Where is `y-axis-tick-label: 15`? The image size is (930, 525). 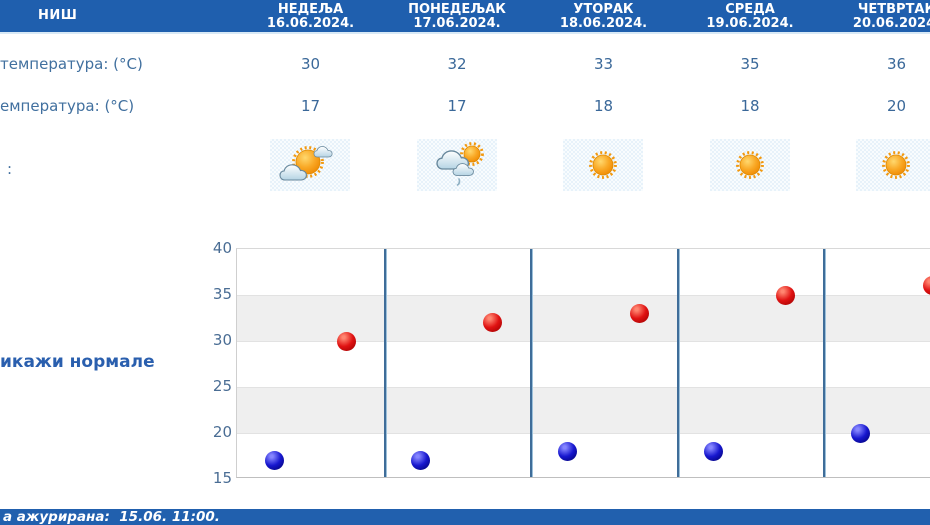 y-axis-tick-label: 15 is located at coordinates (222, 478).